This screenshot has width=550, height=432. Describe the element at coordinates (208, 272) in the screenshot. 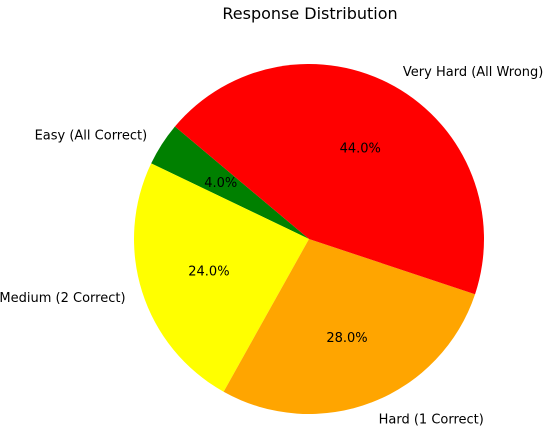

I see `pie-pct-label-1: 24.0%` at that location.